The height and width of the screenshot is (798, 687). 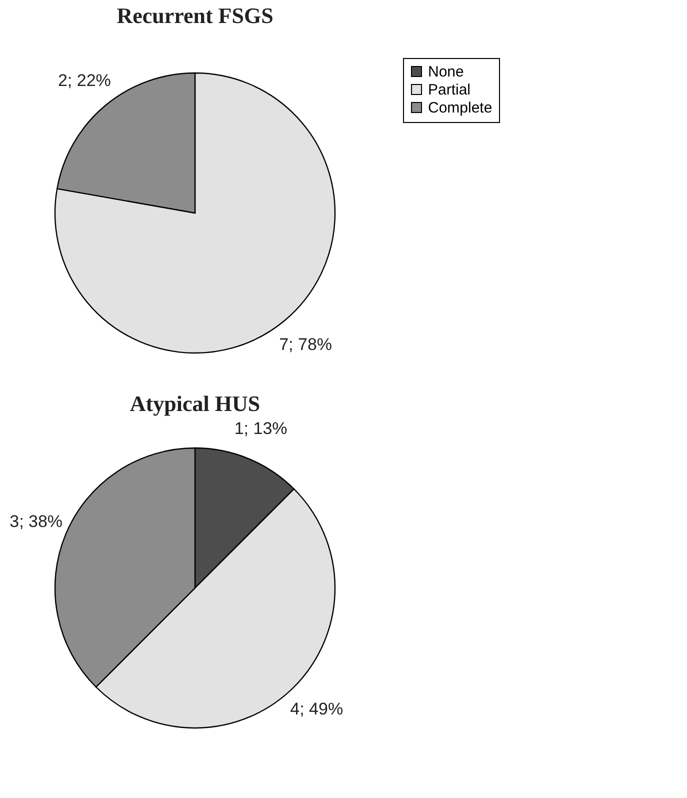 I want to click on data-label: 4; 49%, so click(x=317, y=709).